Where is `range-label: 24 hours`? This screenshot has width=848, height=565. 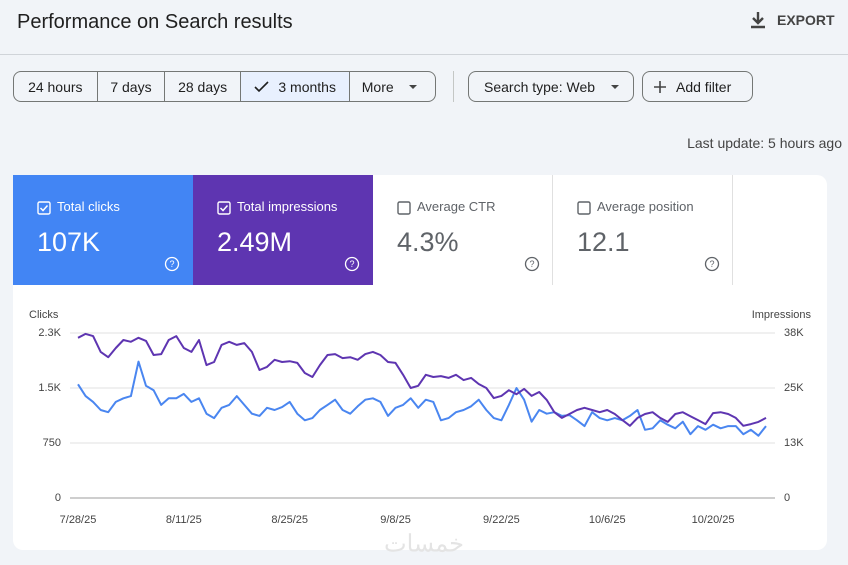 range-label: 24 hours is located at coordinates (55, 86).